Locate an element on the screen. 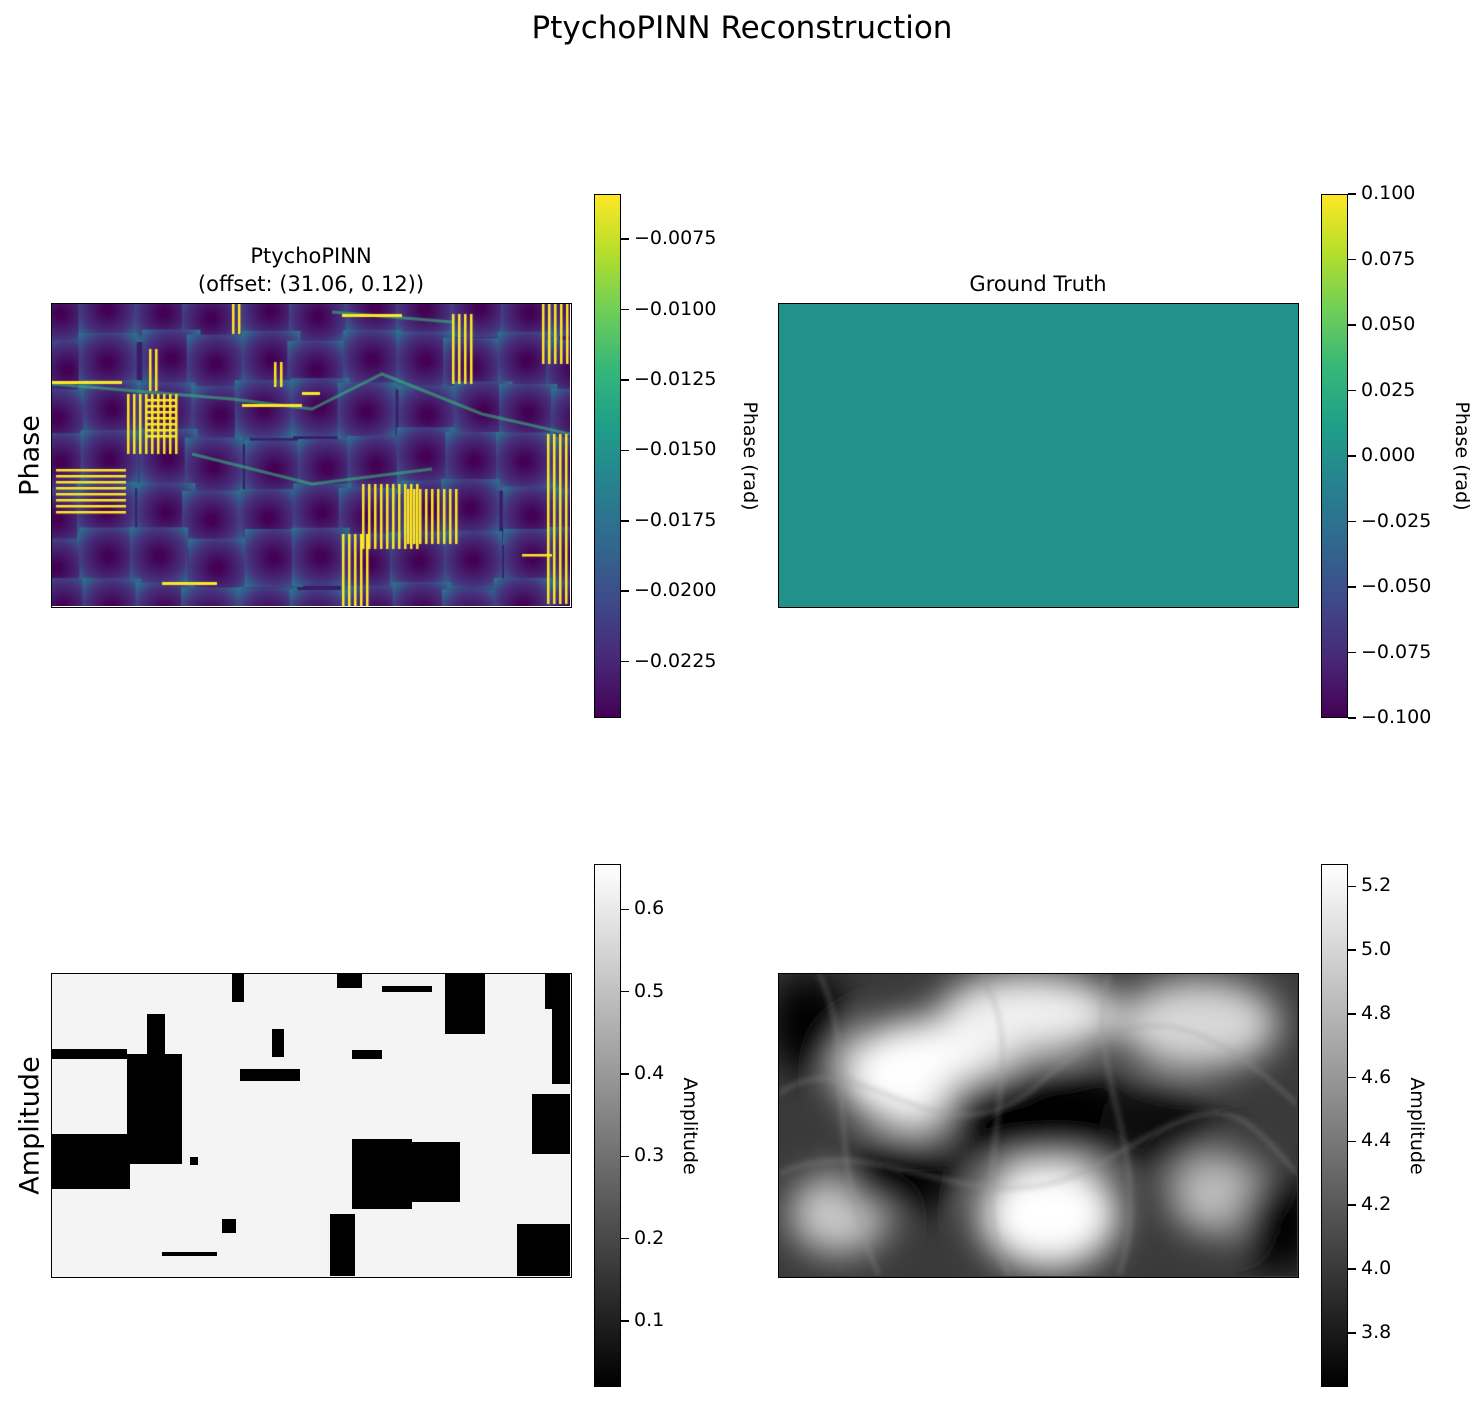 This screenshot has width=1484, height=1402. amplitude-ground-truth-colorbar-gradient is located at coordinates (1334, 1125).